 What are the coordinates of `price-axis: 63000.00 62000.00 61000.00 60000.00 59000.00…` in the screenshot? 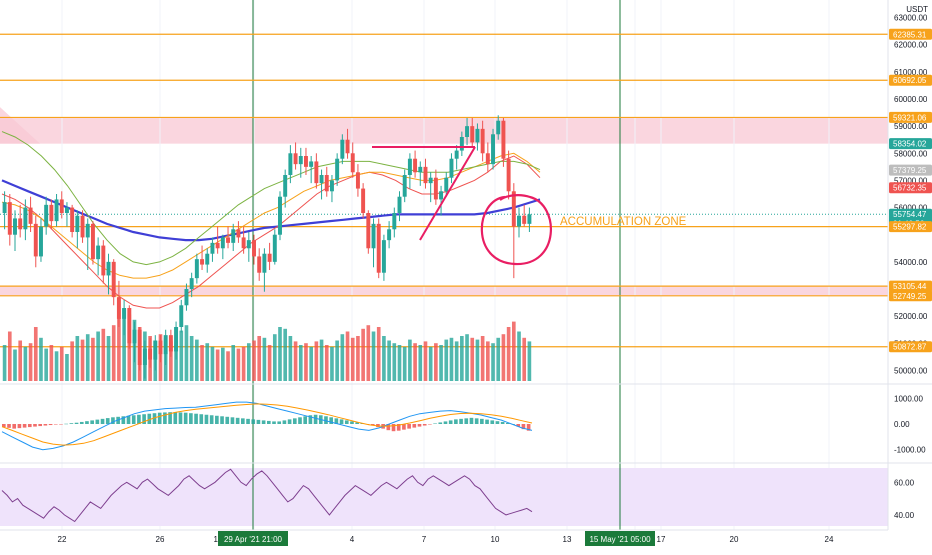 It's located at (910, 267).